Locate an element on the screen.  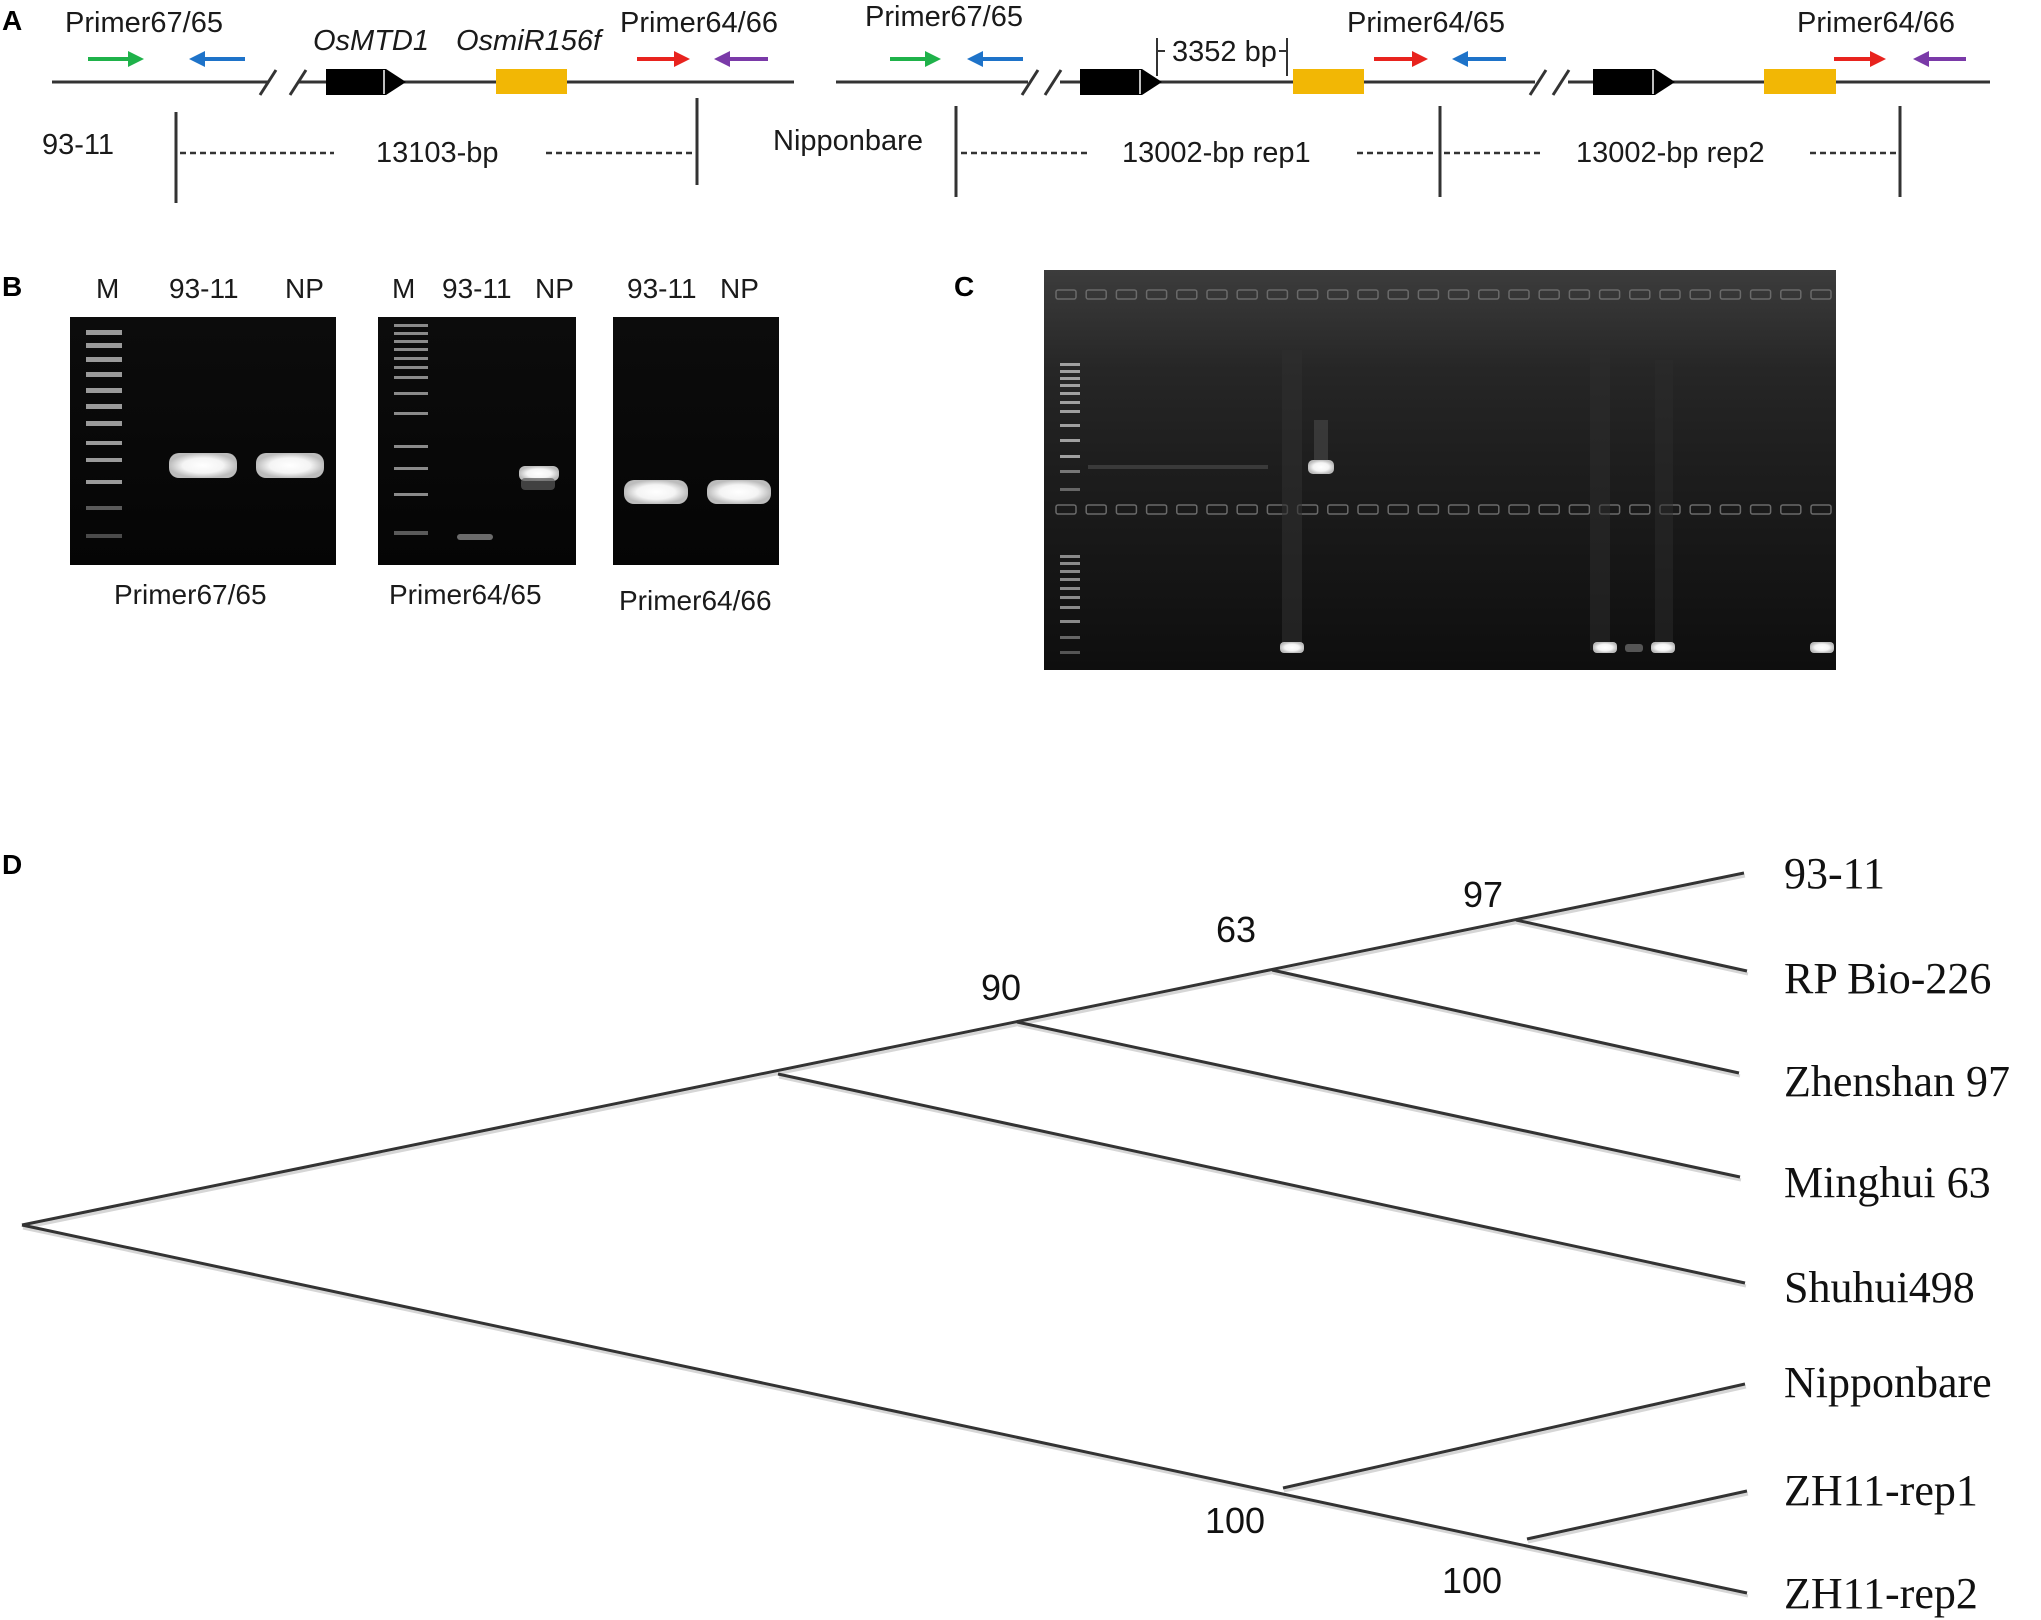
panel-letter-d: D is located at coordinates (12, 864).